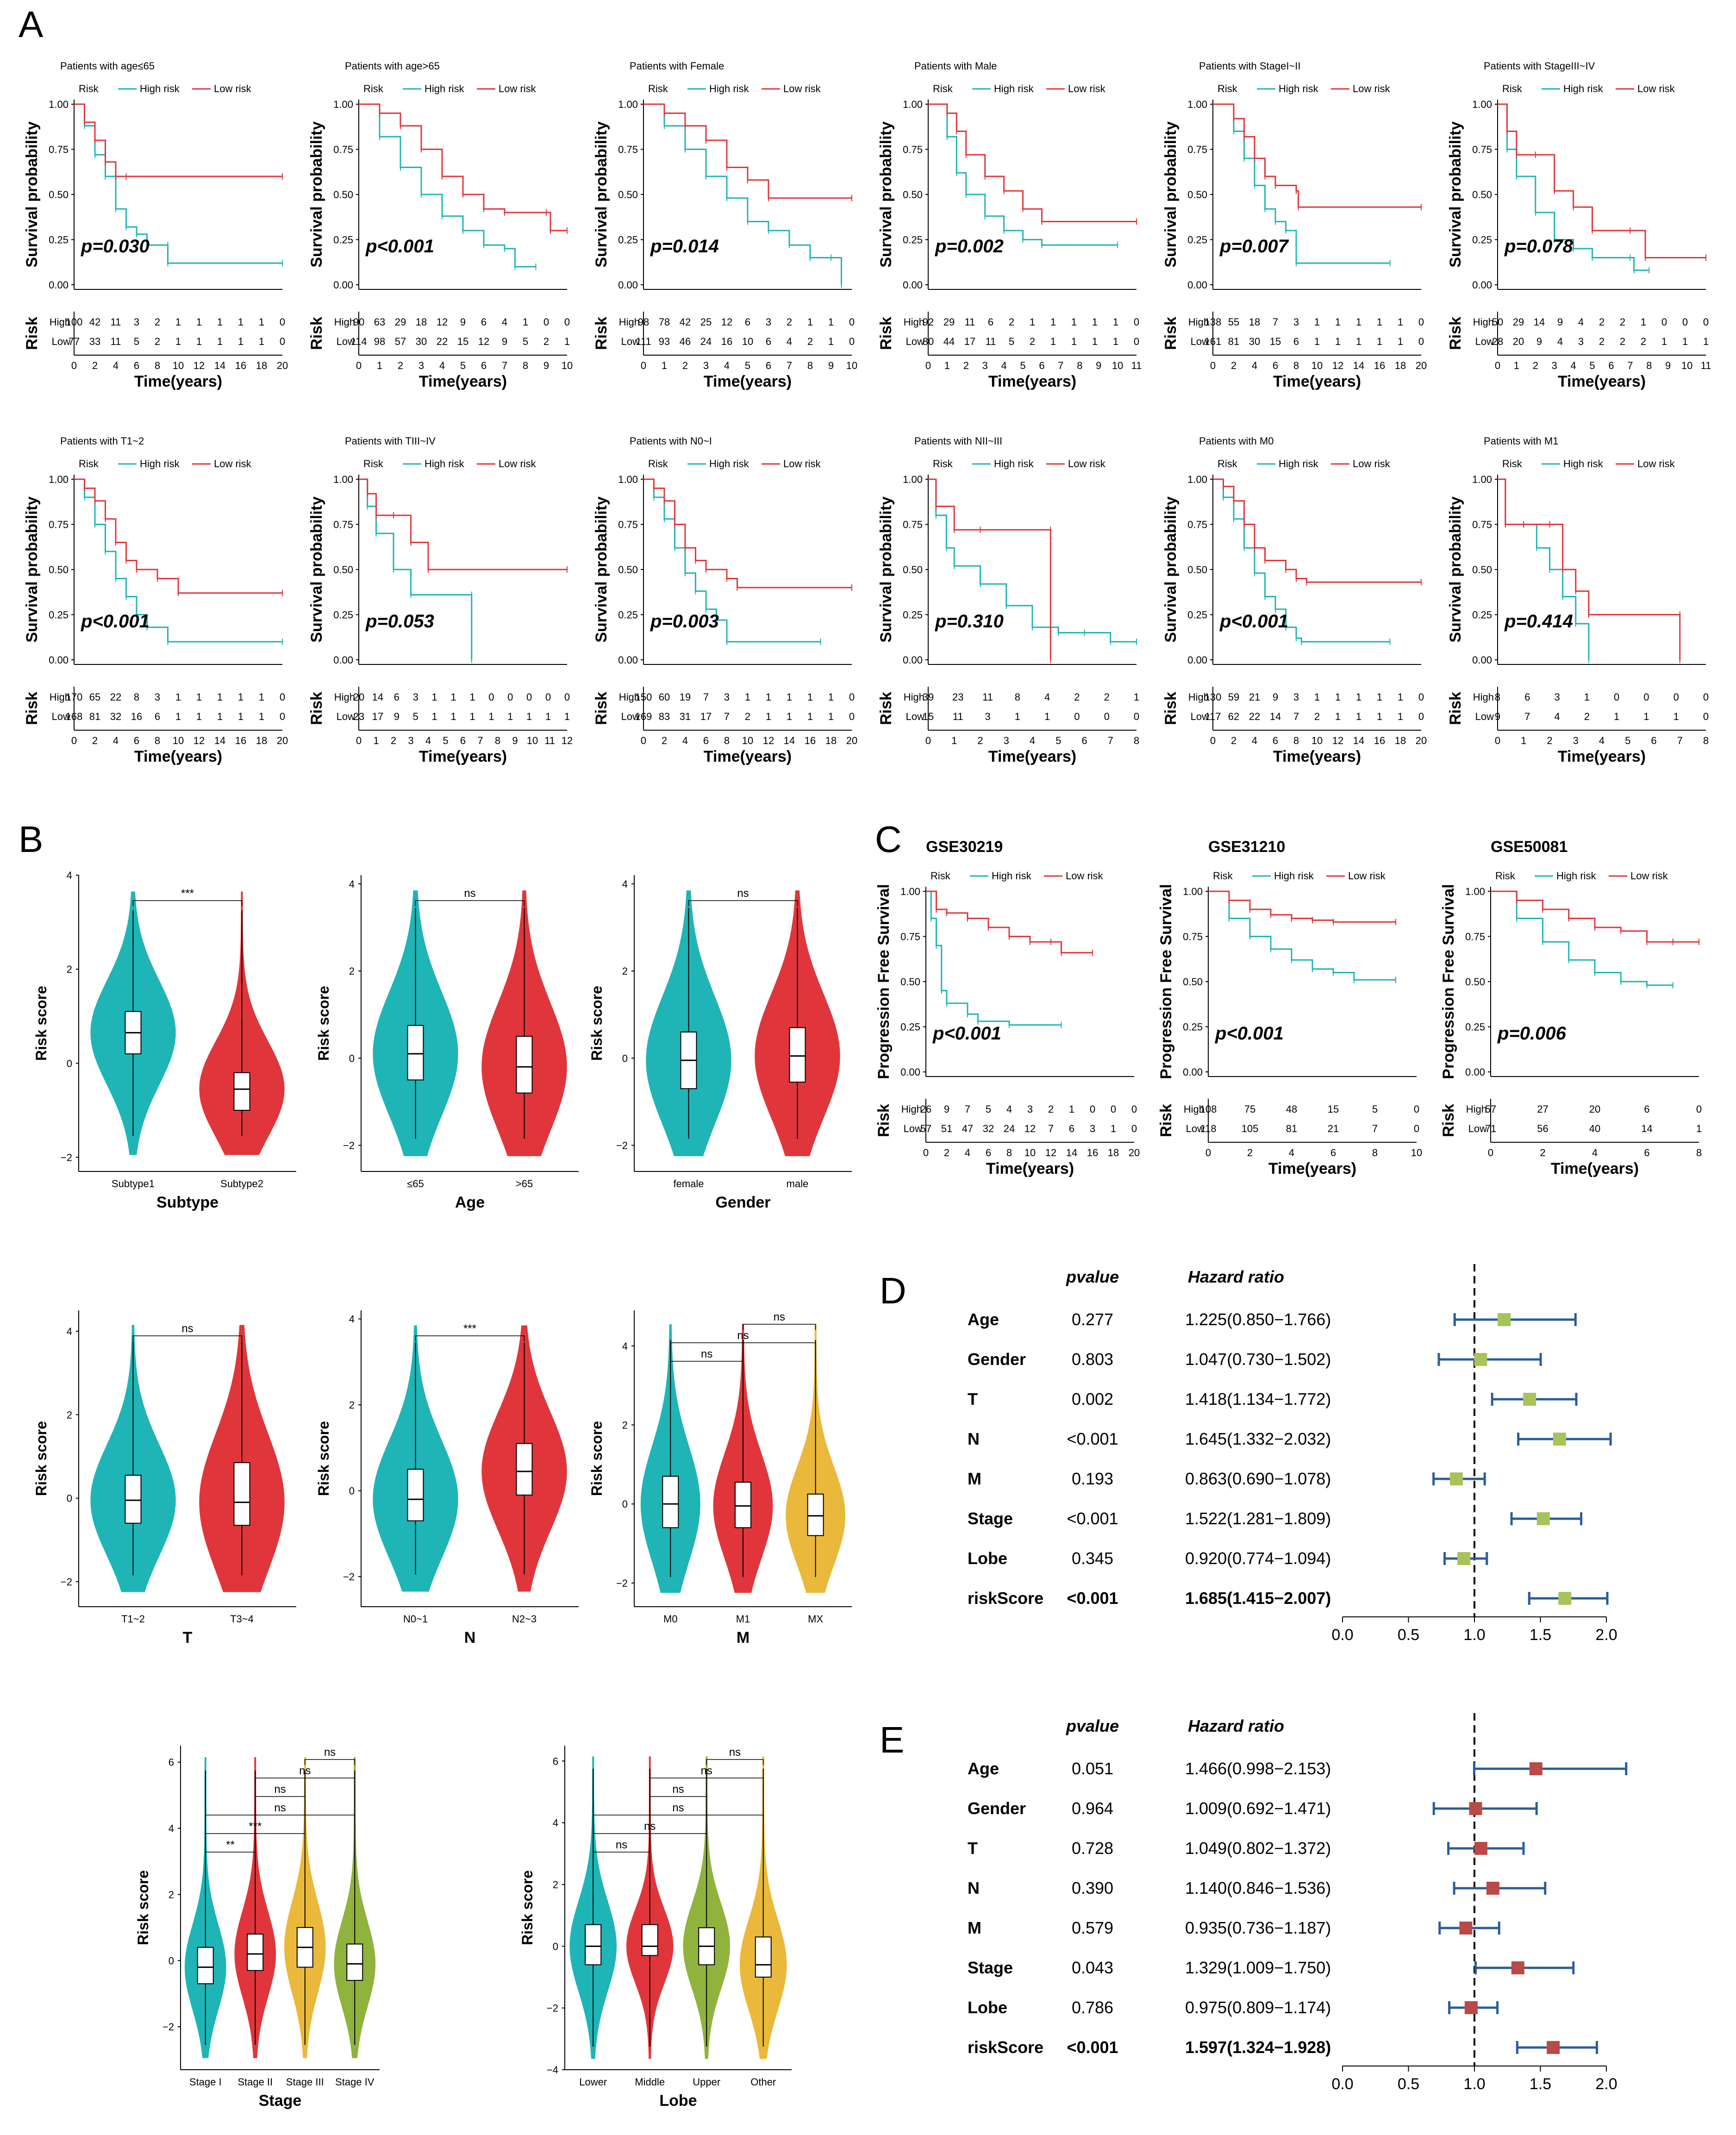  Describe the element at coordinates (242, 1619) in the screenshot. I see `violin-x-tick-label: T3~4` at that location.